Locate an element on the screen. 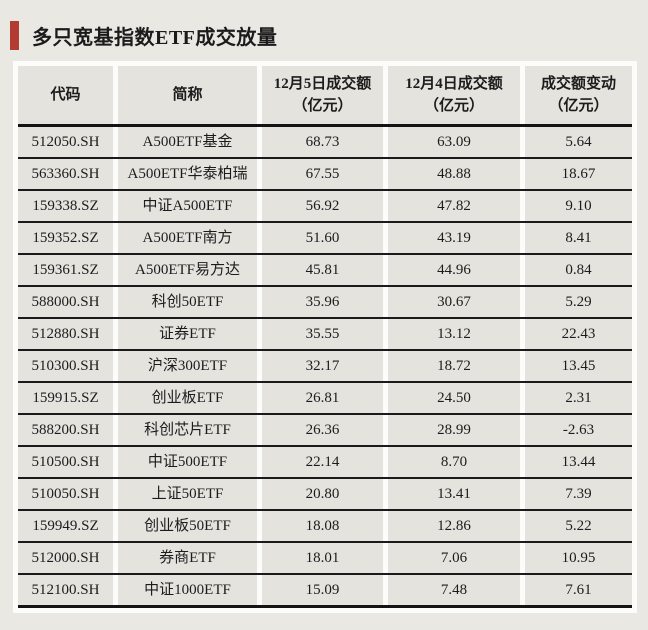 The image size is (648, 630). cell-code: 510300.SH is located at coordinates (65, 366).